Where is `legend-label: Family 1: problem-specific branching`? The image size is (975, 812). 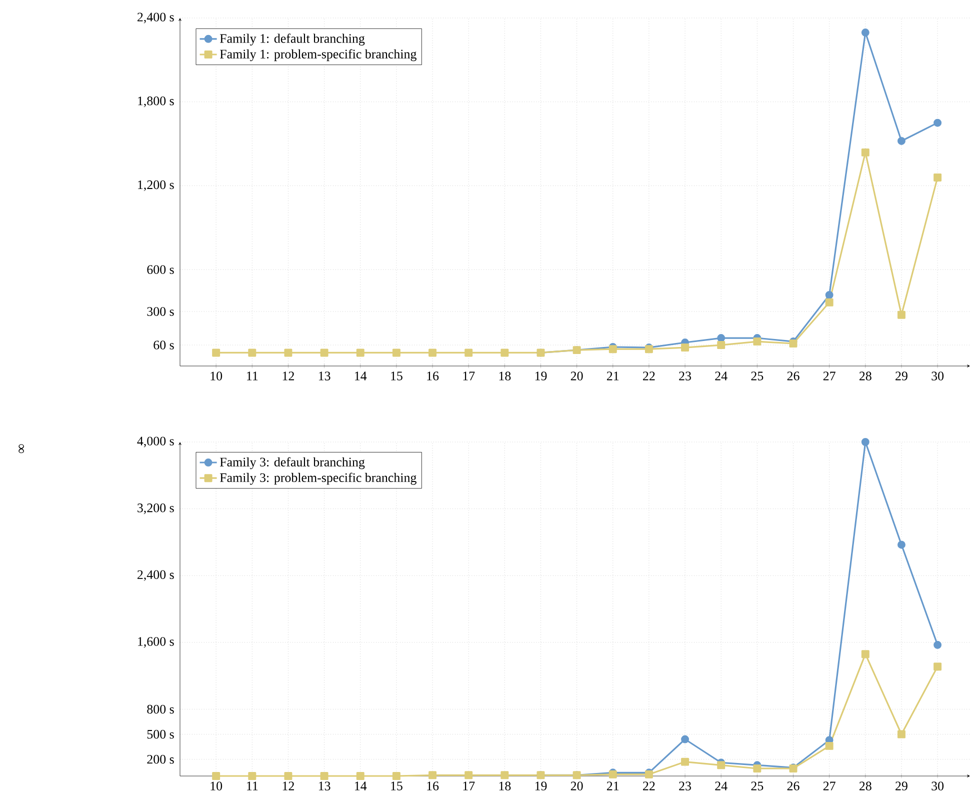 legend-label: Family 1: problem-specific branching is located at coordinates (318, 55).